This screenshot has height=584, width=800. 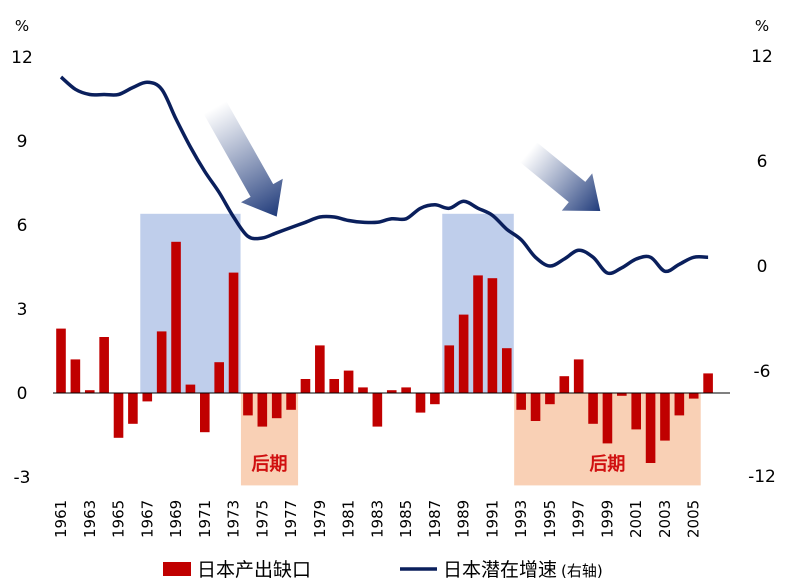 I want to click on output-gap-bar-1966, so click(x=133, y=408).